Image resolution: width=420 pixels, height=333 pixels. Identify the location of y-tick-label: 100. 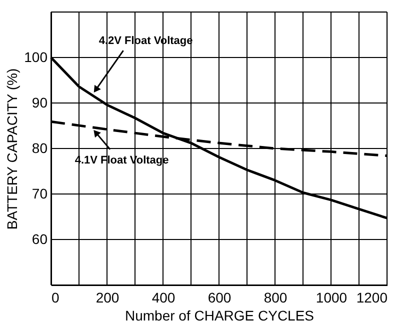
(36, 57).